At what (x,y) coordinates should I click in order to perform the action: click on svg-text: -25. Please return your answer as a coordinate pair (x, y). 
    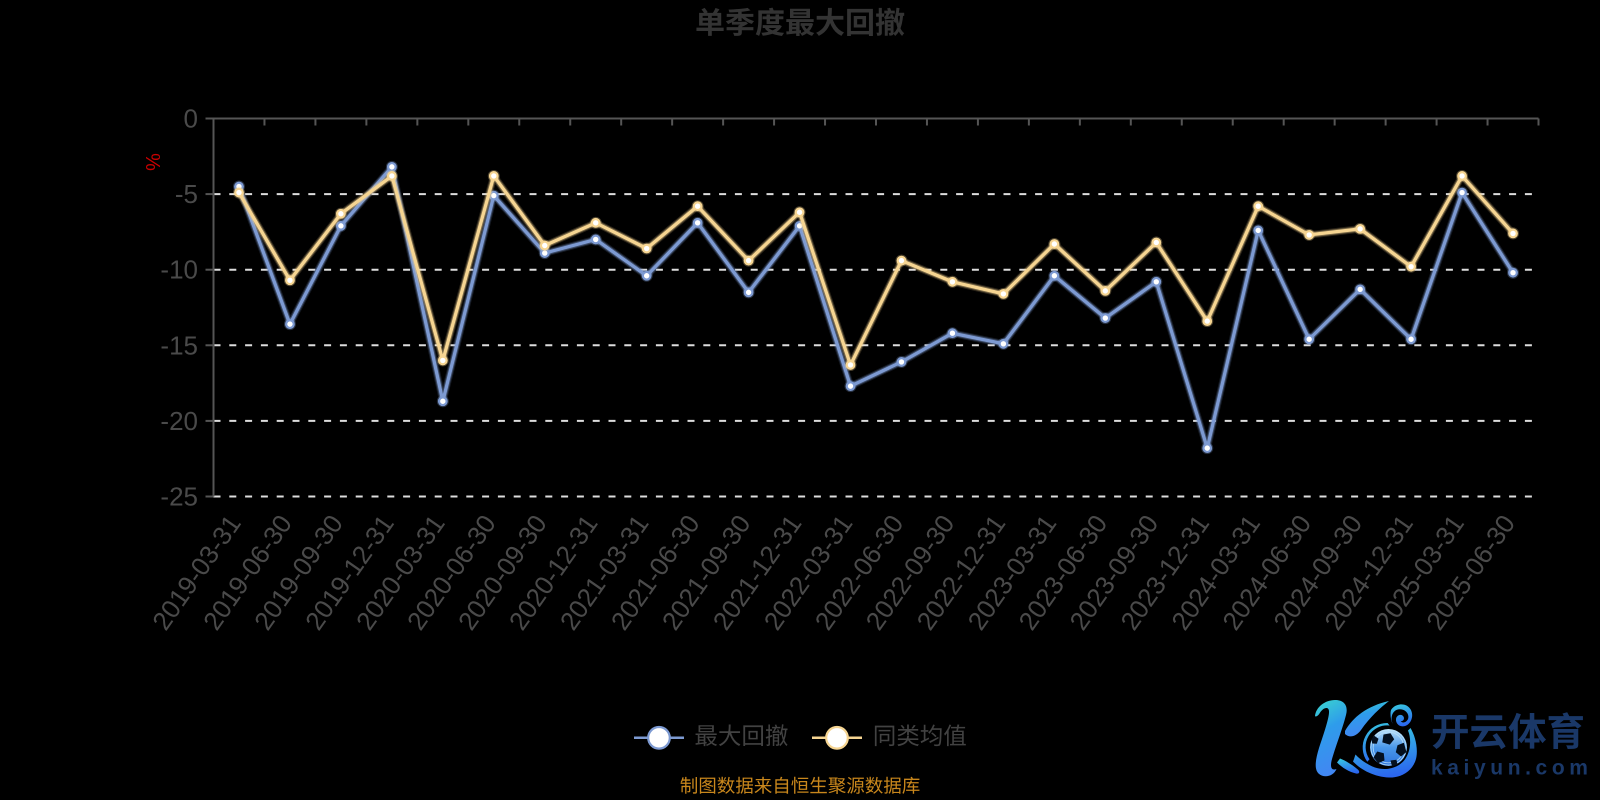
    Looking at the image, I should click on (179, 497).